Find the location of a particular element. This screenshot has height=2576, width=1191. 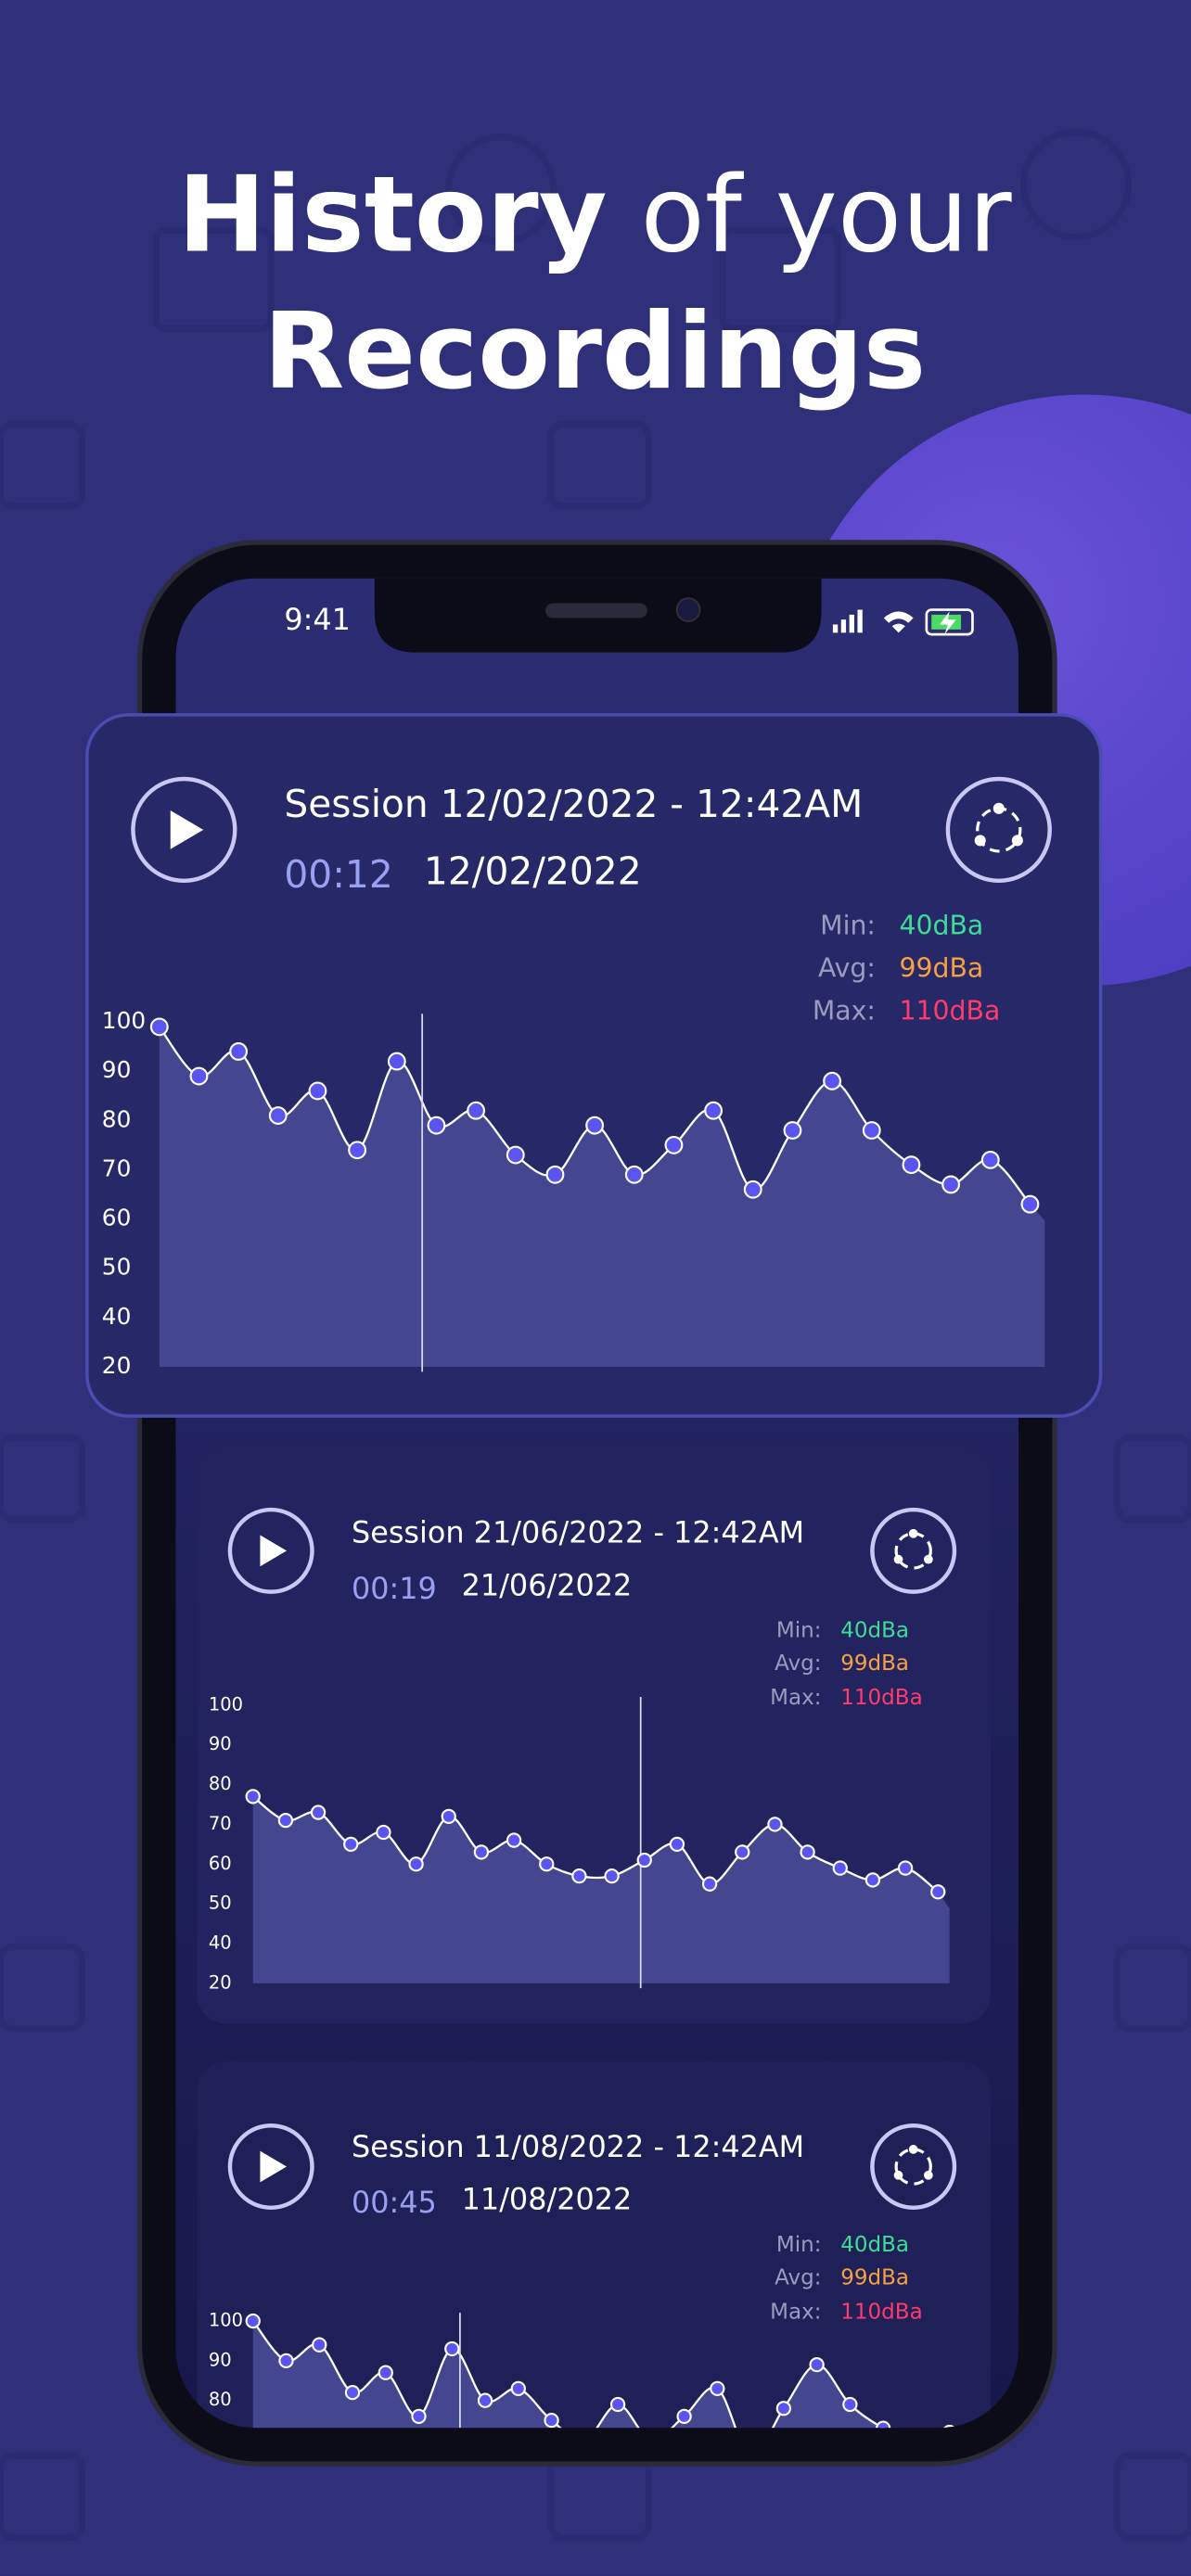

session-duration: 00:45 is located at coordinates (394, 2203).